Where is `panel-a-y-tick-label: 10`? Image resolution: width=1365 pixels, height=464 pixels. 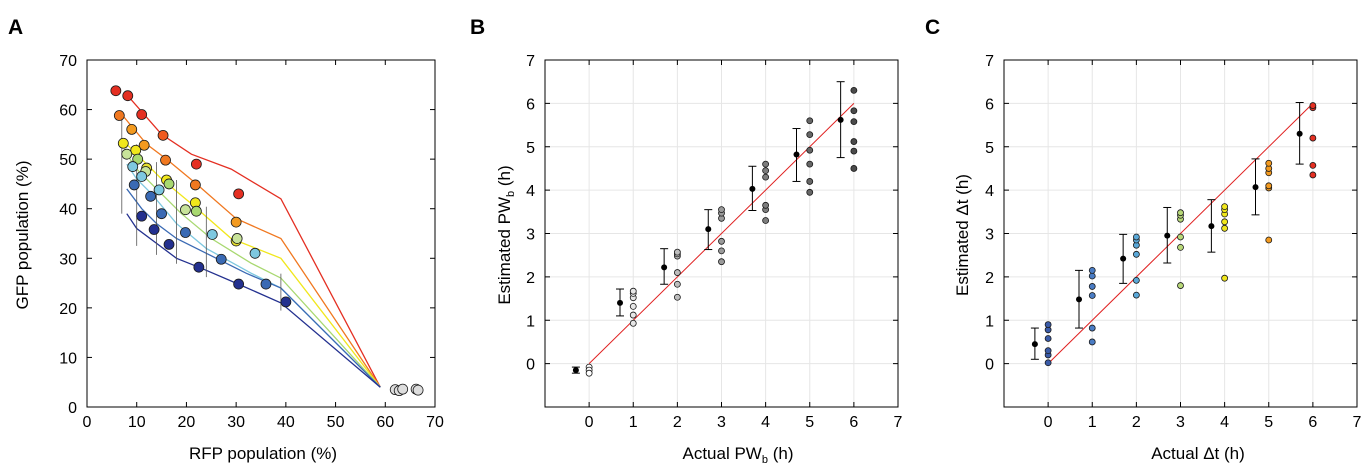
panel-a-y-tick-label: 10 is located at coordinates (68, 358).